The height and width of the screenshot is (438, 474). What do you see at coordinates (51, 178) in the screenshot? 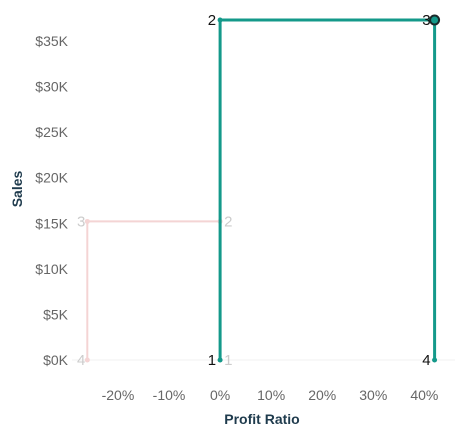
I see `y-tick-label: $20K` at bounding box center [51, 178].